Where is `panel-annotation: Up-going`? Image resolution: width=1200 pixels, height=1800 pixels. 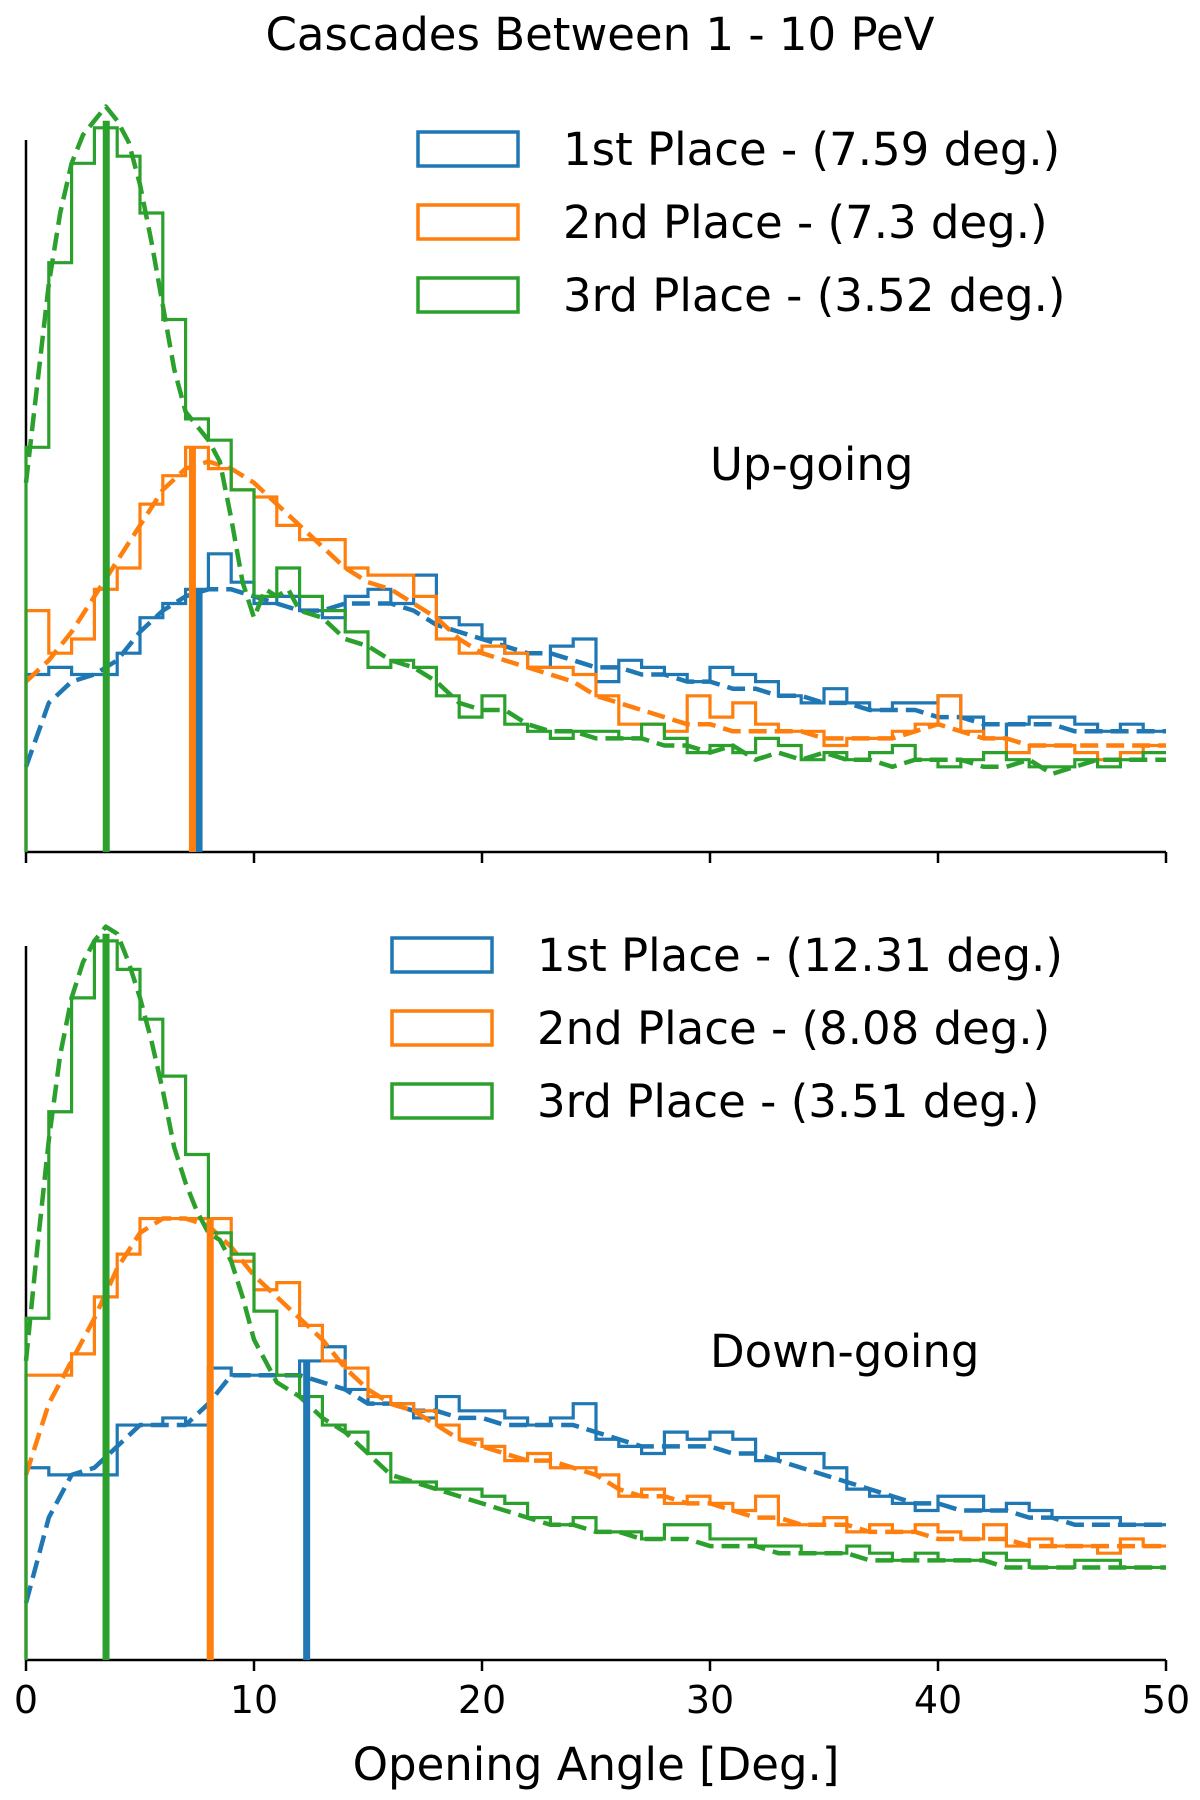
panel-annotation: Up-going is located at coordinates (811, 464).